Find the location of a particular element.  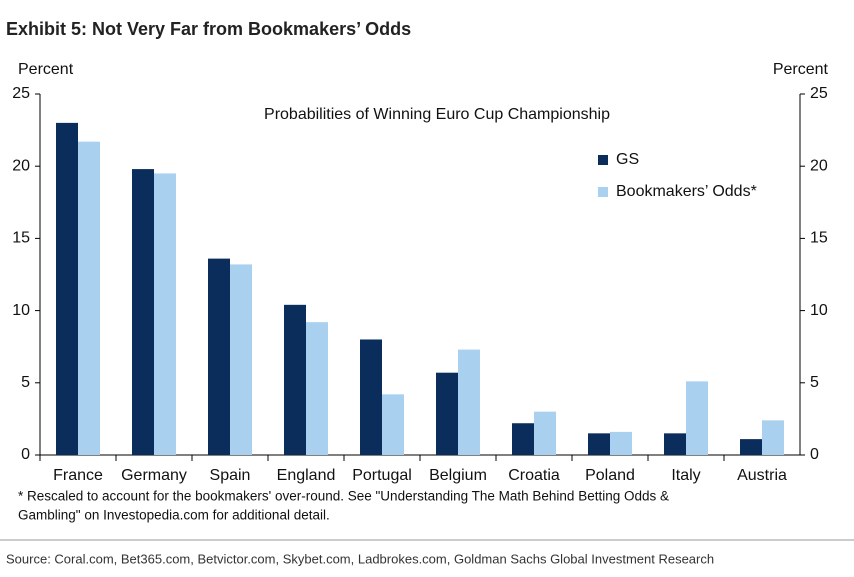

y-tick-label: 10 is located at coordinates (21, 310).